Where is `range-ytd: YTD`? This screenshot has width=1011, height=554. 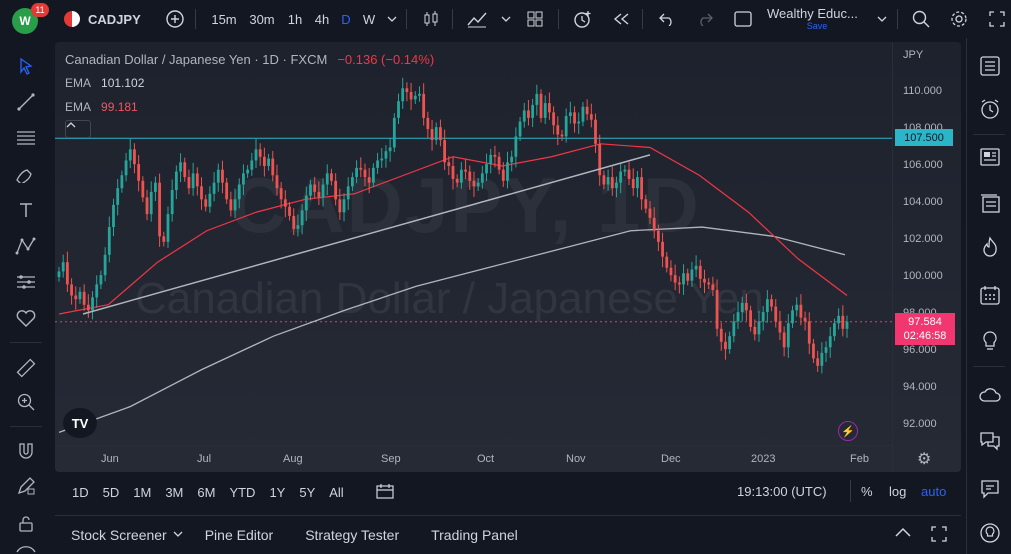 range-ytd: YTD is located at coordinates (242, 492).